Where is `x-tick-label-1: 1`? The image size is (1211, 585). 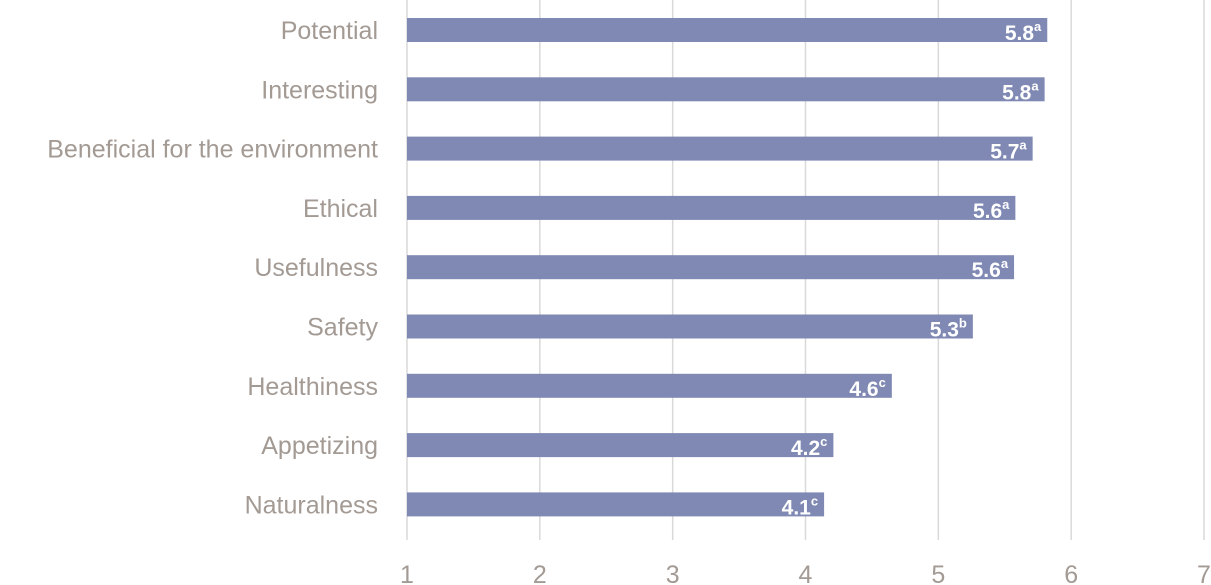 x-tick-label-1: 1 is located at coordinates (407, 573).